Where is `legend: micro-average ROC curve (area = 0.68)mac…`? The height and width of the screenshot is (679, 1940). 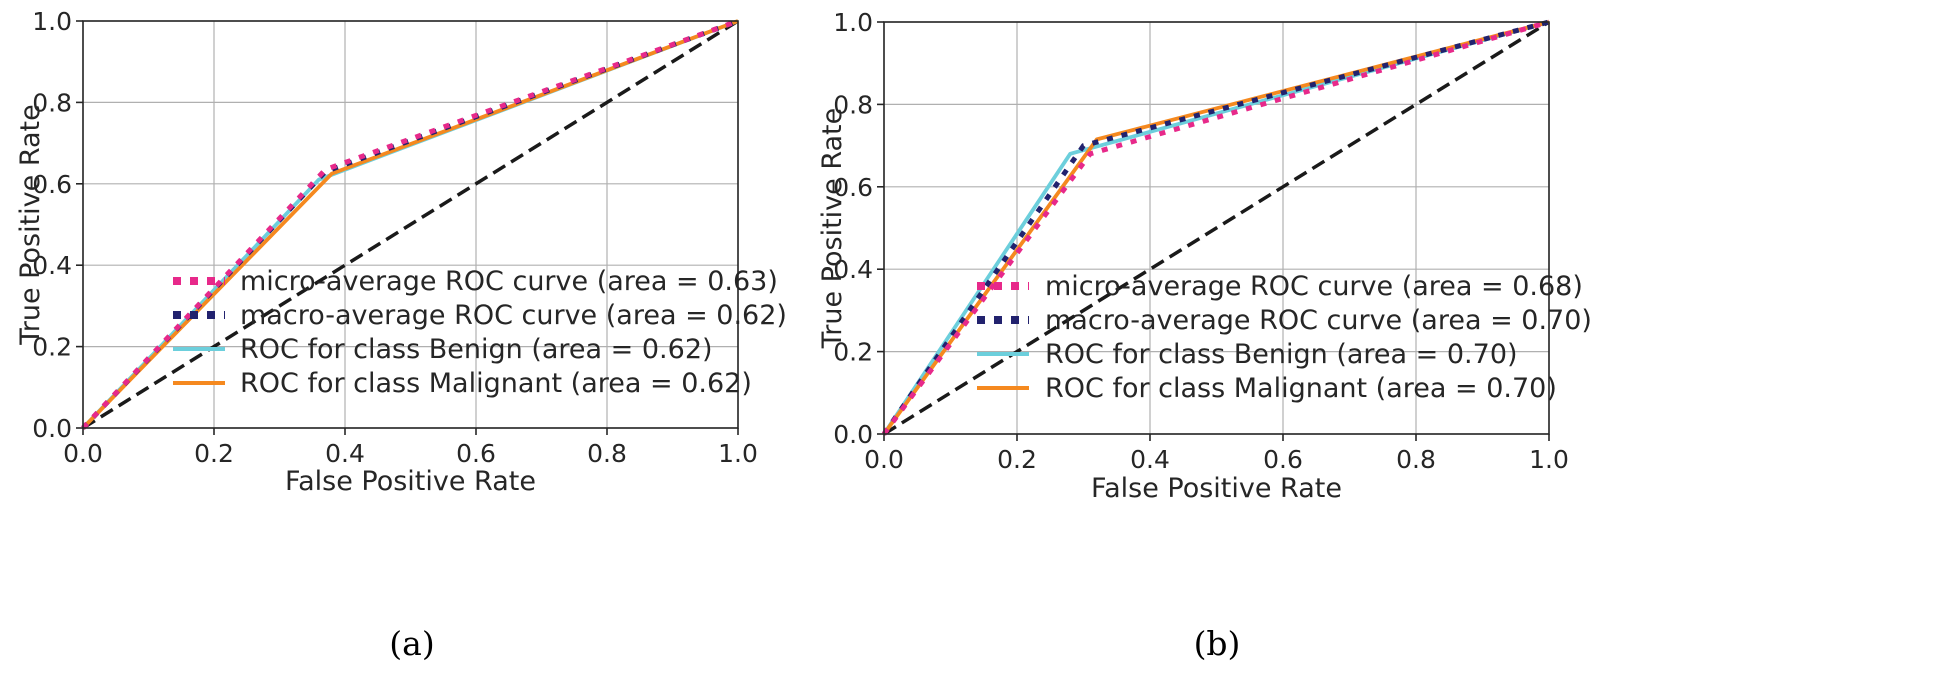 legend: micro-average ROC curve (area = 0.68)mac… is located at coordinates (1284, 337).